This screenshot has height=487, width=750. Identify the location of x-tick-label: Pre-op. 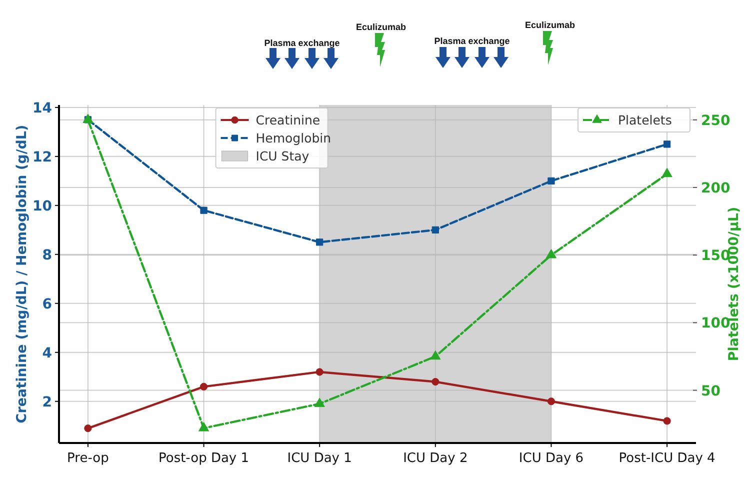
(88, 458).